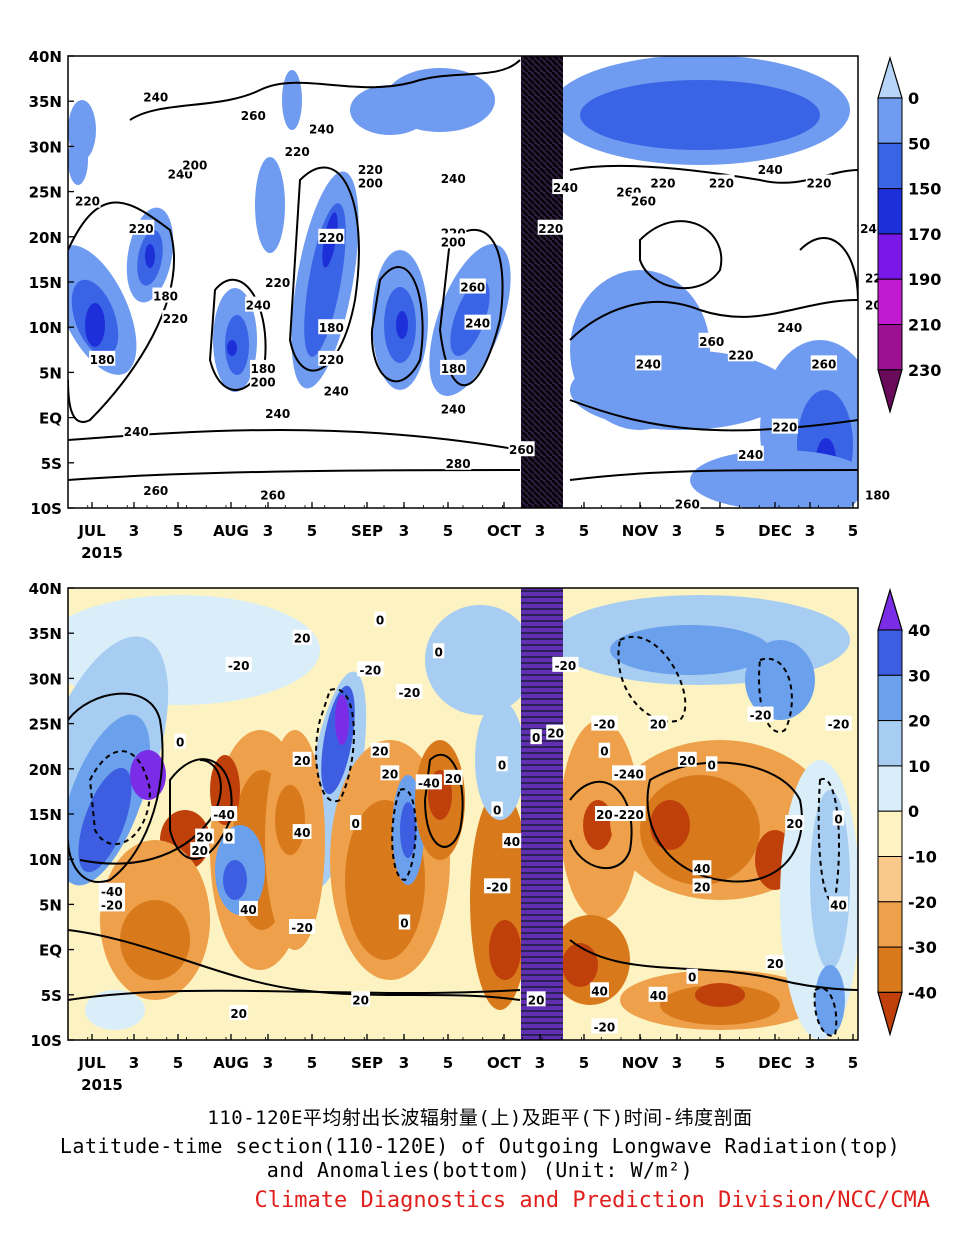  Describe the element at coordinates (922, 902) in the screenshot. I see `colorbar-label: -20` at that location.